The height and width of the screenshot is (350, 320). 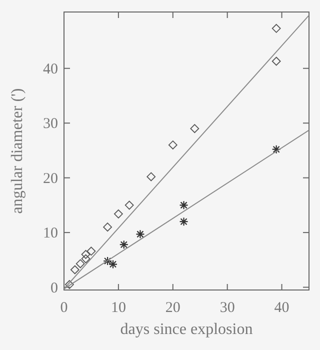 I want to click on x-tick-label: 30, so click(x=227, y=308).